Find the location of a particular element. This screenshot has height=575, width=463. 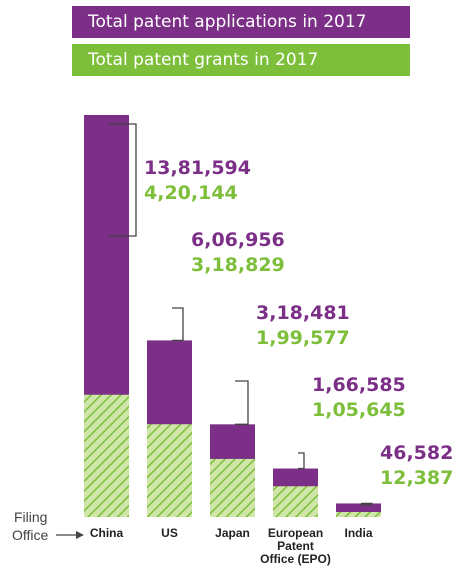

value-label-applications: 46,582 is located at coordinates (416, 453).